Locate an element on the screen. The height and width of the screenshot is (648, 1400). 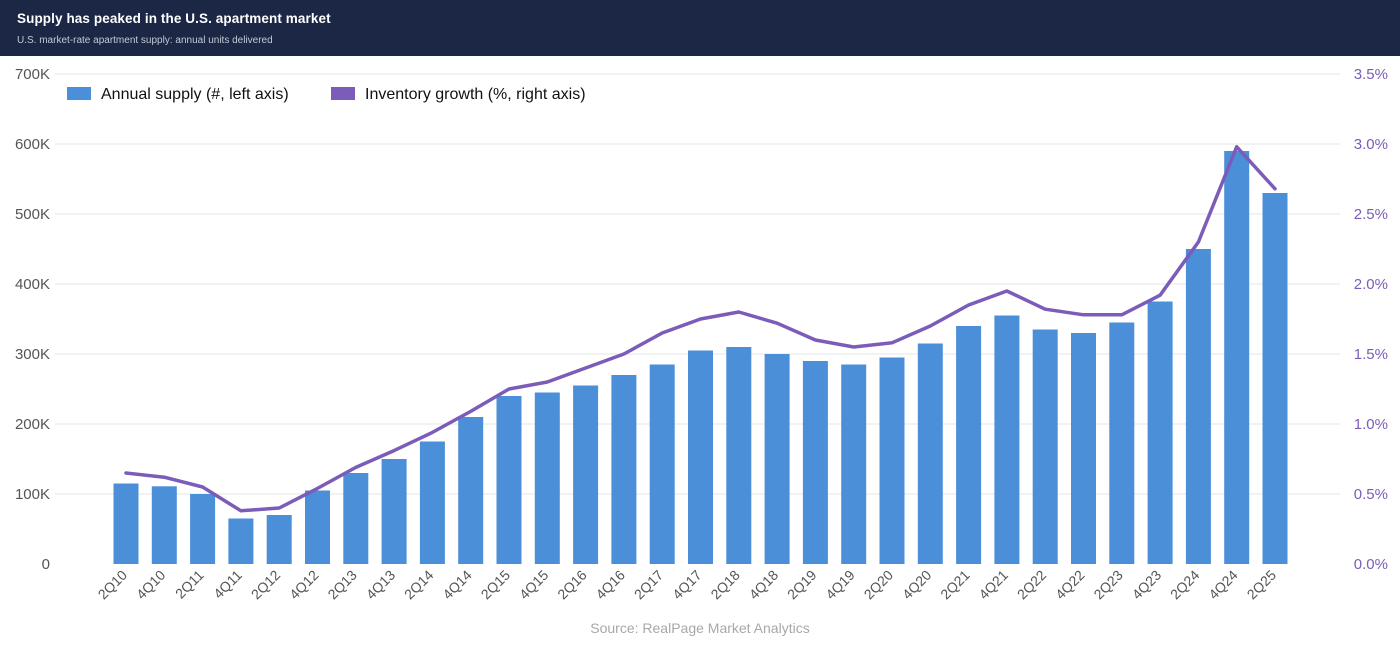
x-tick-label: 2Q20 is located at coordinates (879, 585).